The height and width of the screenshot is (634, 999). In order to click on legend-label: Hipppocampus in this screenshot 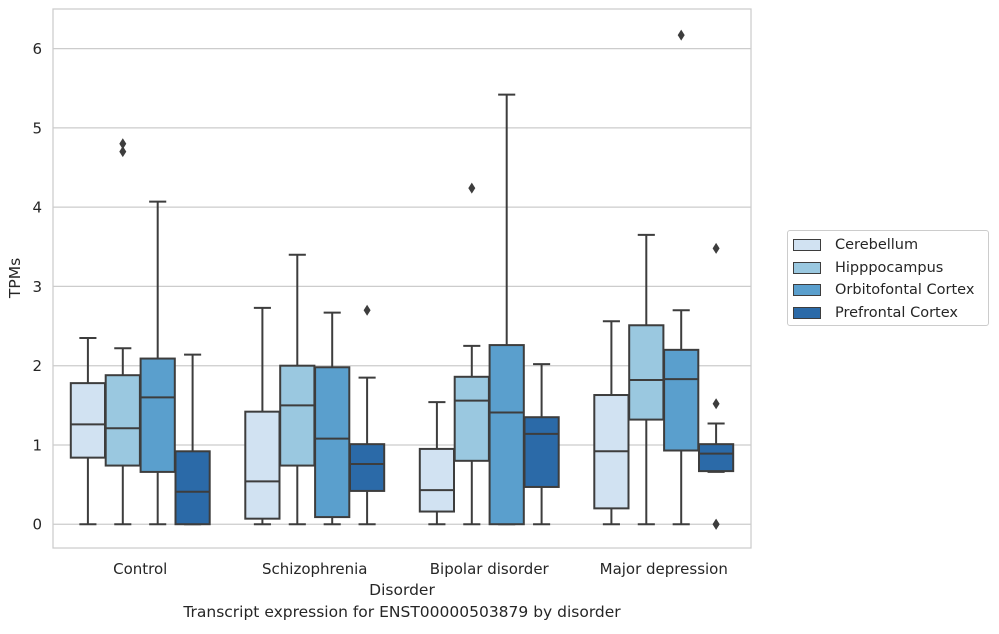, I will do `click(889, 267)`.